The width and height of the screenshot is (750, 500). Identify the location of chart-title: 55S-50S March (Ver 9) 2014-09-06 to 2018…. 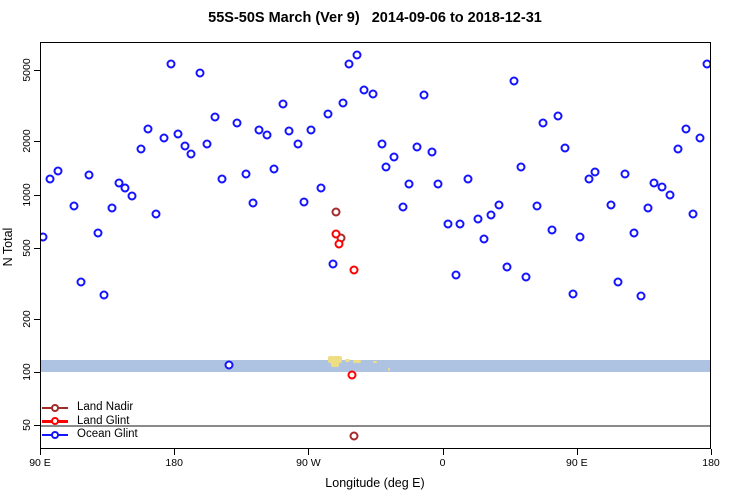
(375, 18).